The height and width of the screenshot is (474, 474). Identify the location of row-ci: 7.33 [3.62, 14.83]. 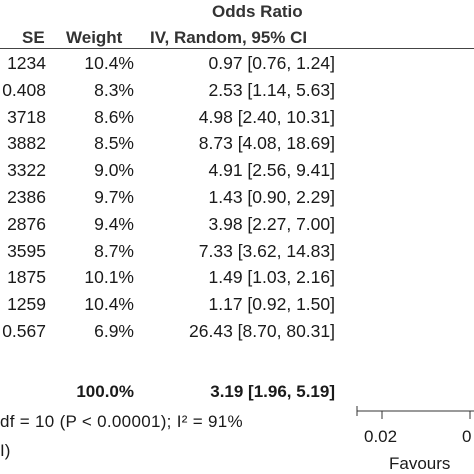
(266, 251).